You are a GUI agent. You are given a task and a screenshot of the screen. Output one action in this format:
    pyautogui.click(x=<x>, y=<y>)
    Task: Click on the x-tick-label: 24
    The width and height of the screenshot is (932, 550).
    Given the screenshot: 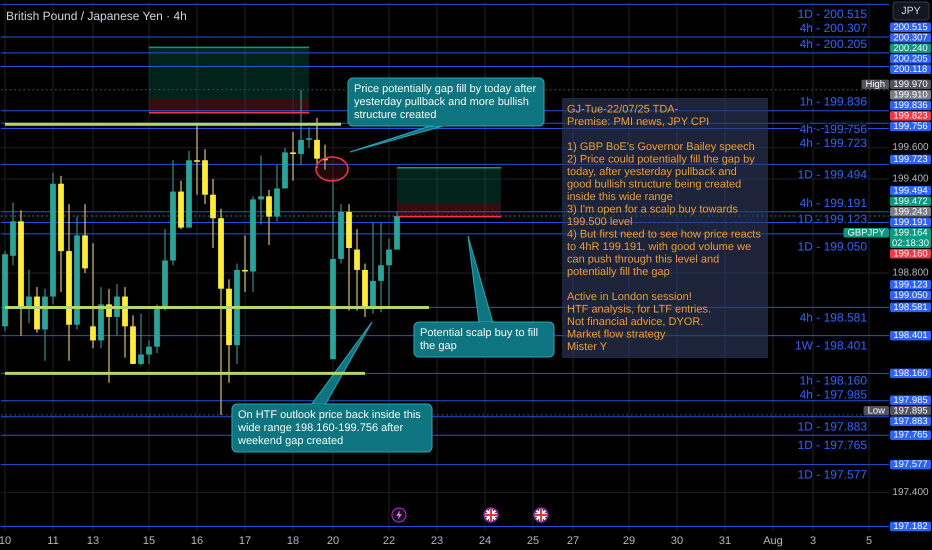 What is the action you would take?
    pyautogui.click(x=485, y=541)
    